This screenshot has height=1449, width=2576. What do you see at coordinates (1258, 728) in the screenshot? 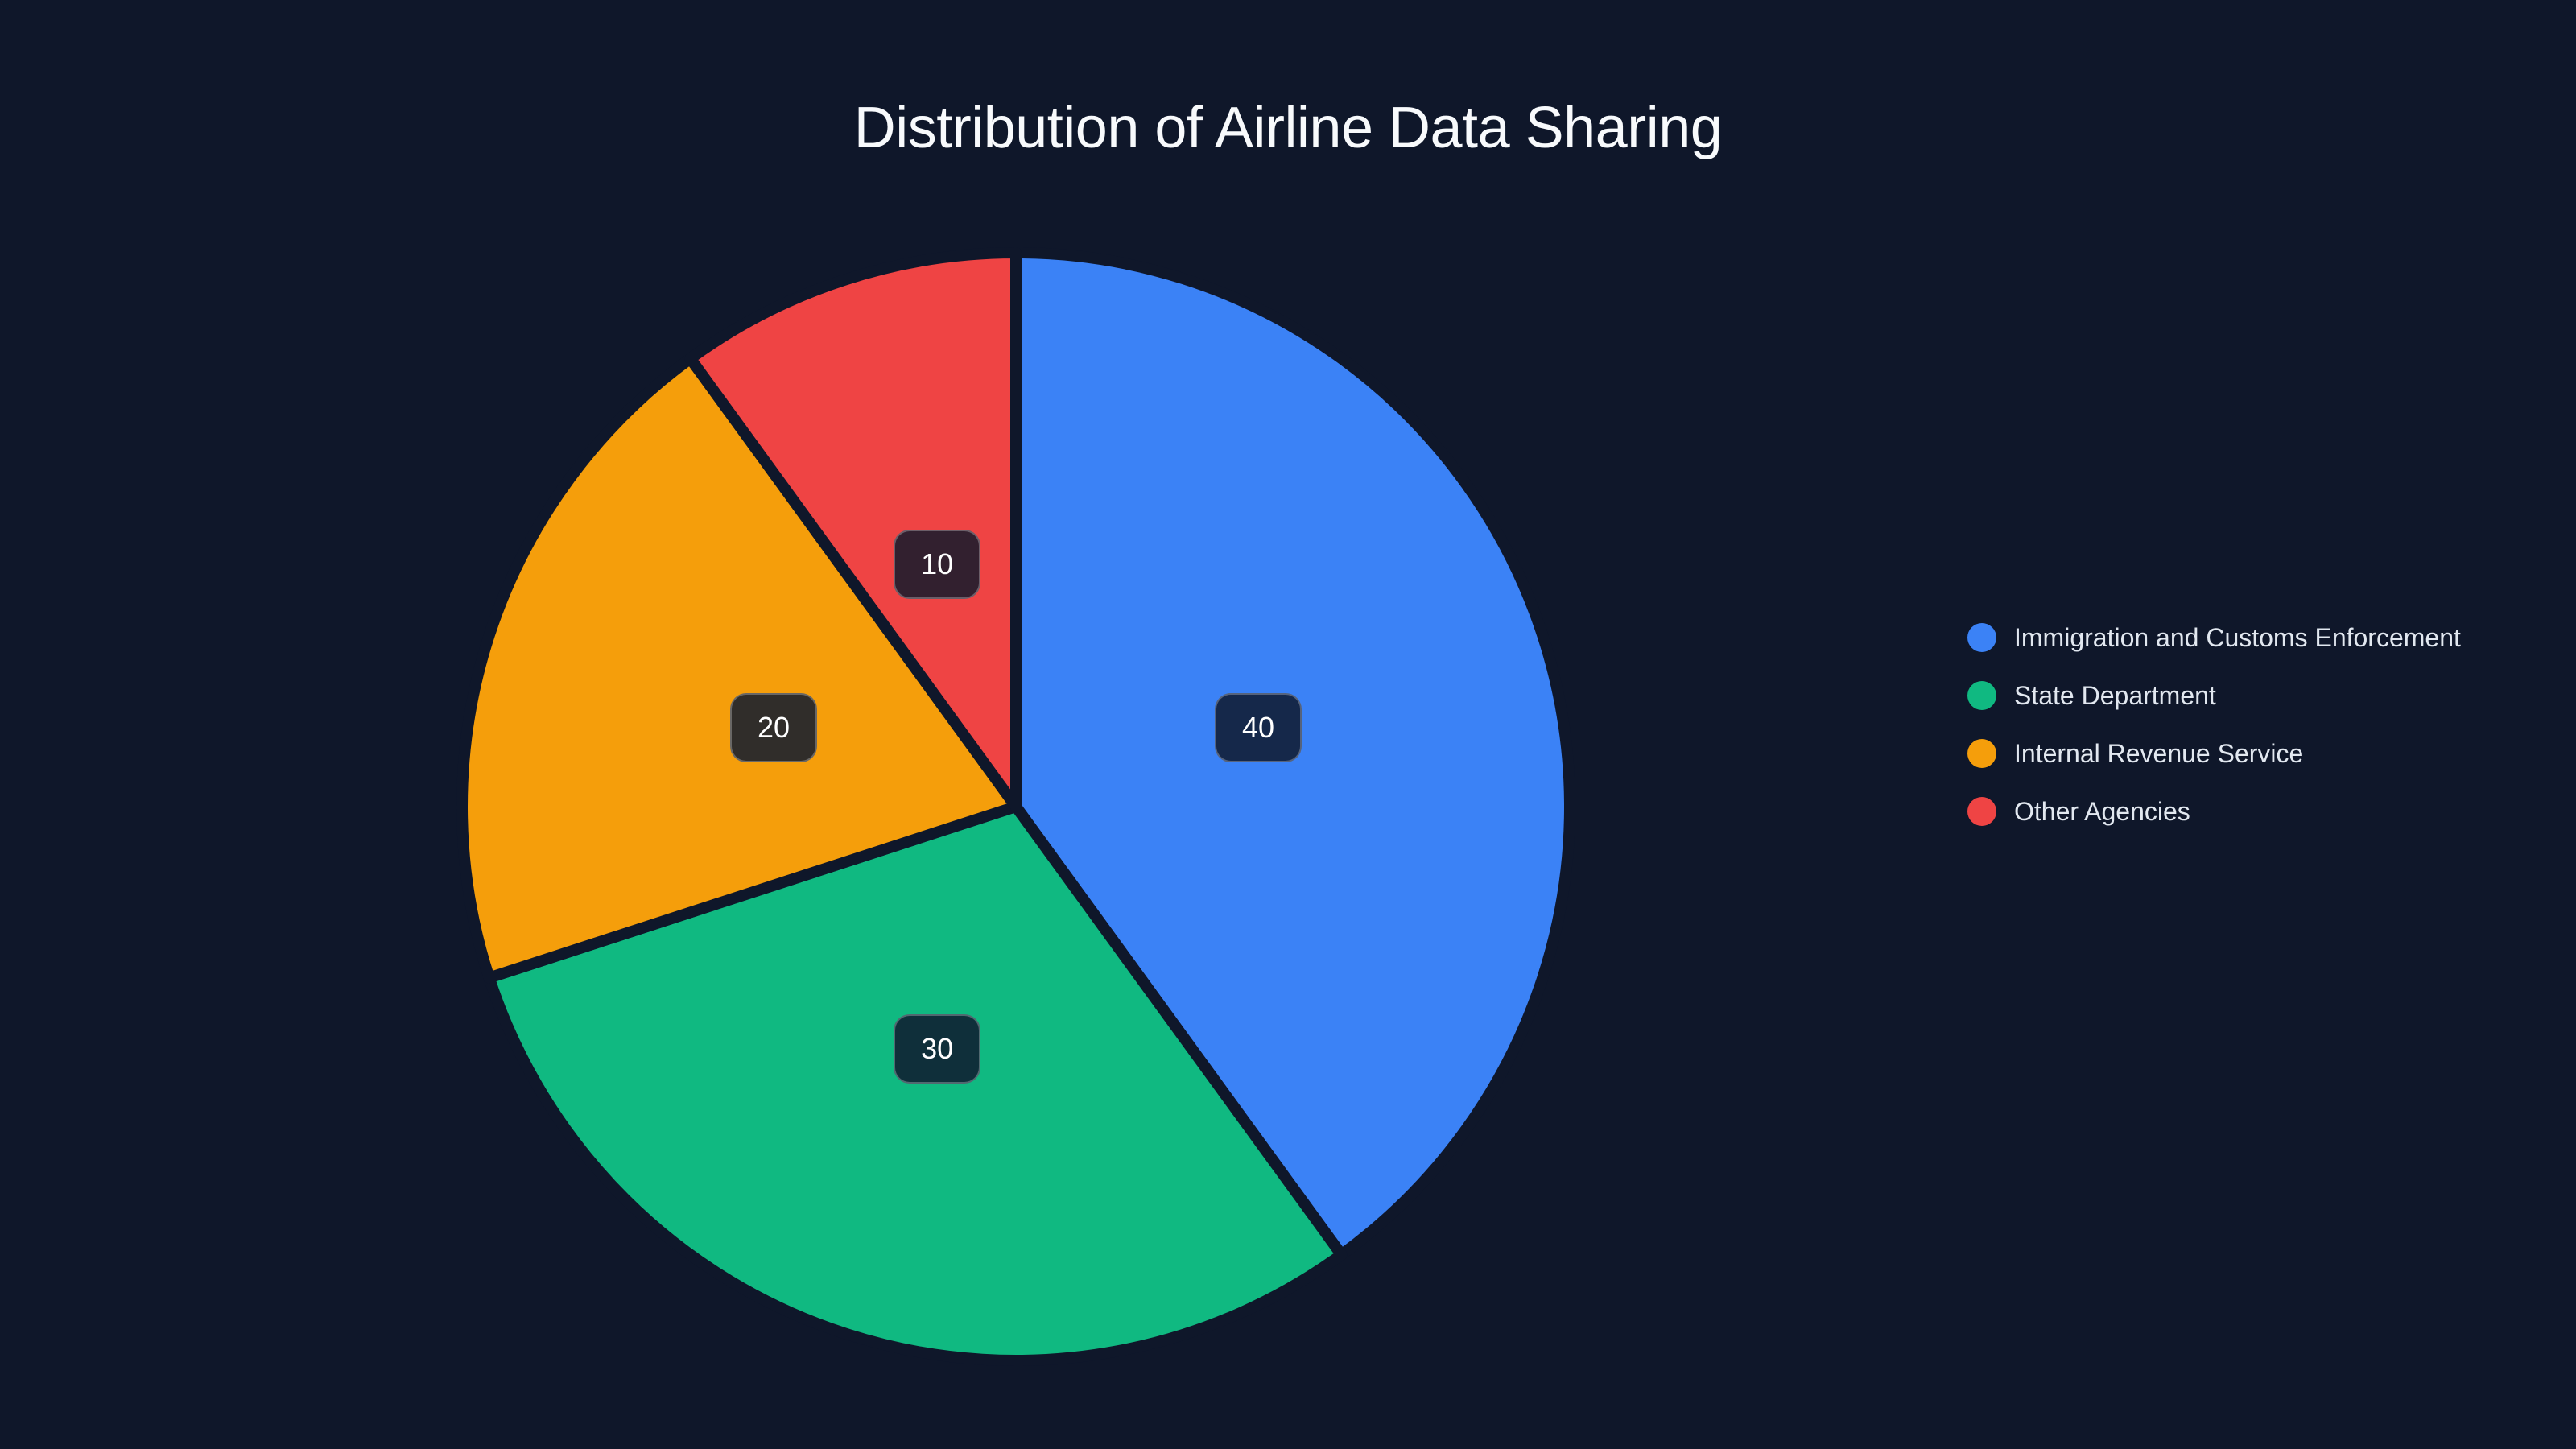
I see `data-label-ice: 40` at bounding box center [1258, 728].